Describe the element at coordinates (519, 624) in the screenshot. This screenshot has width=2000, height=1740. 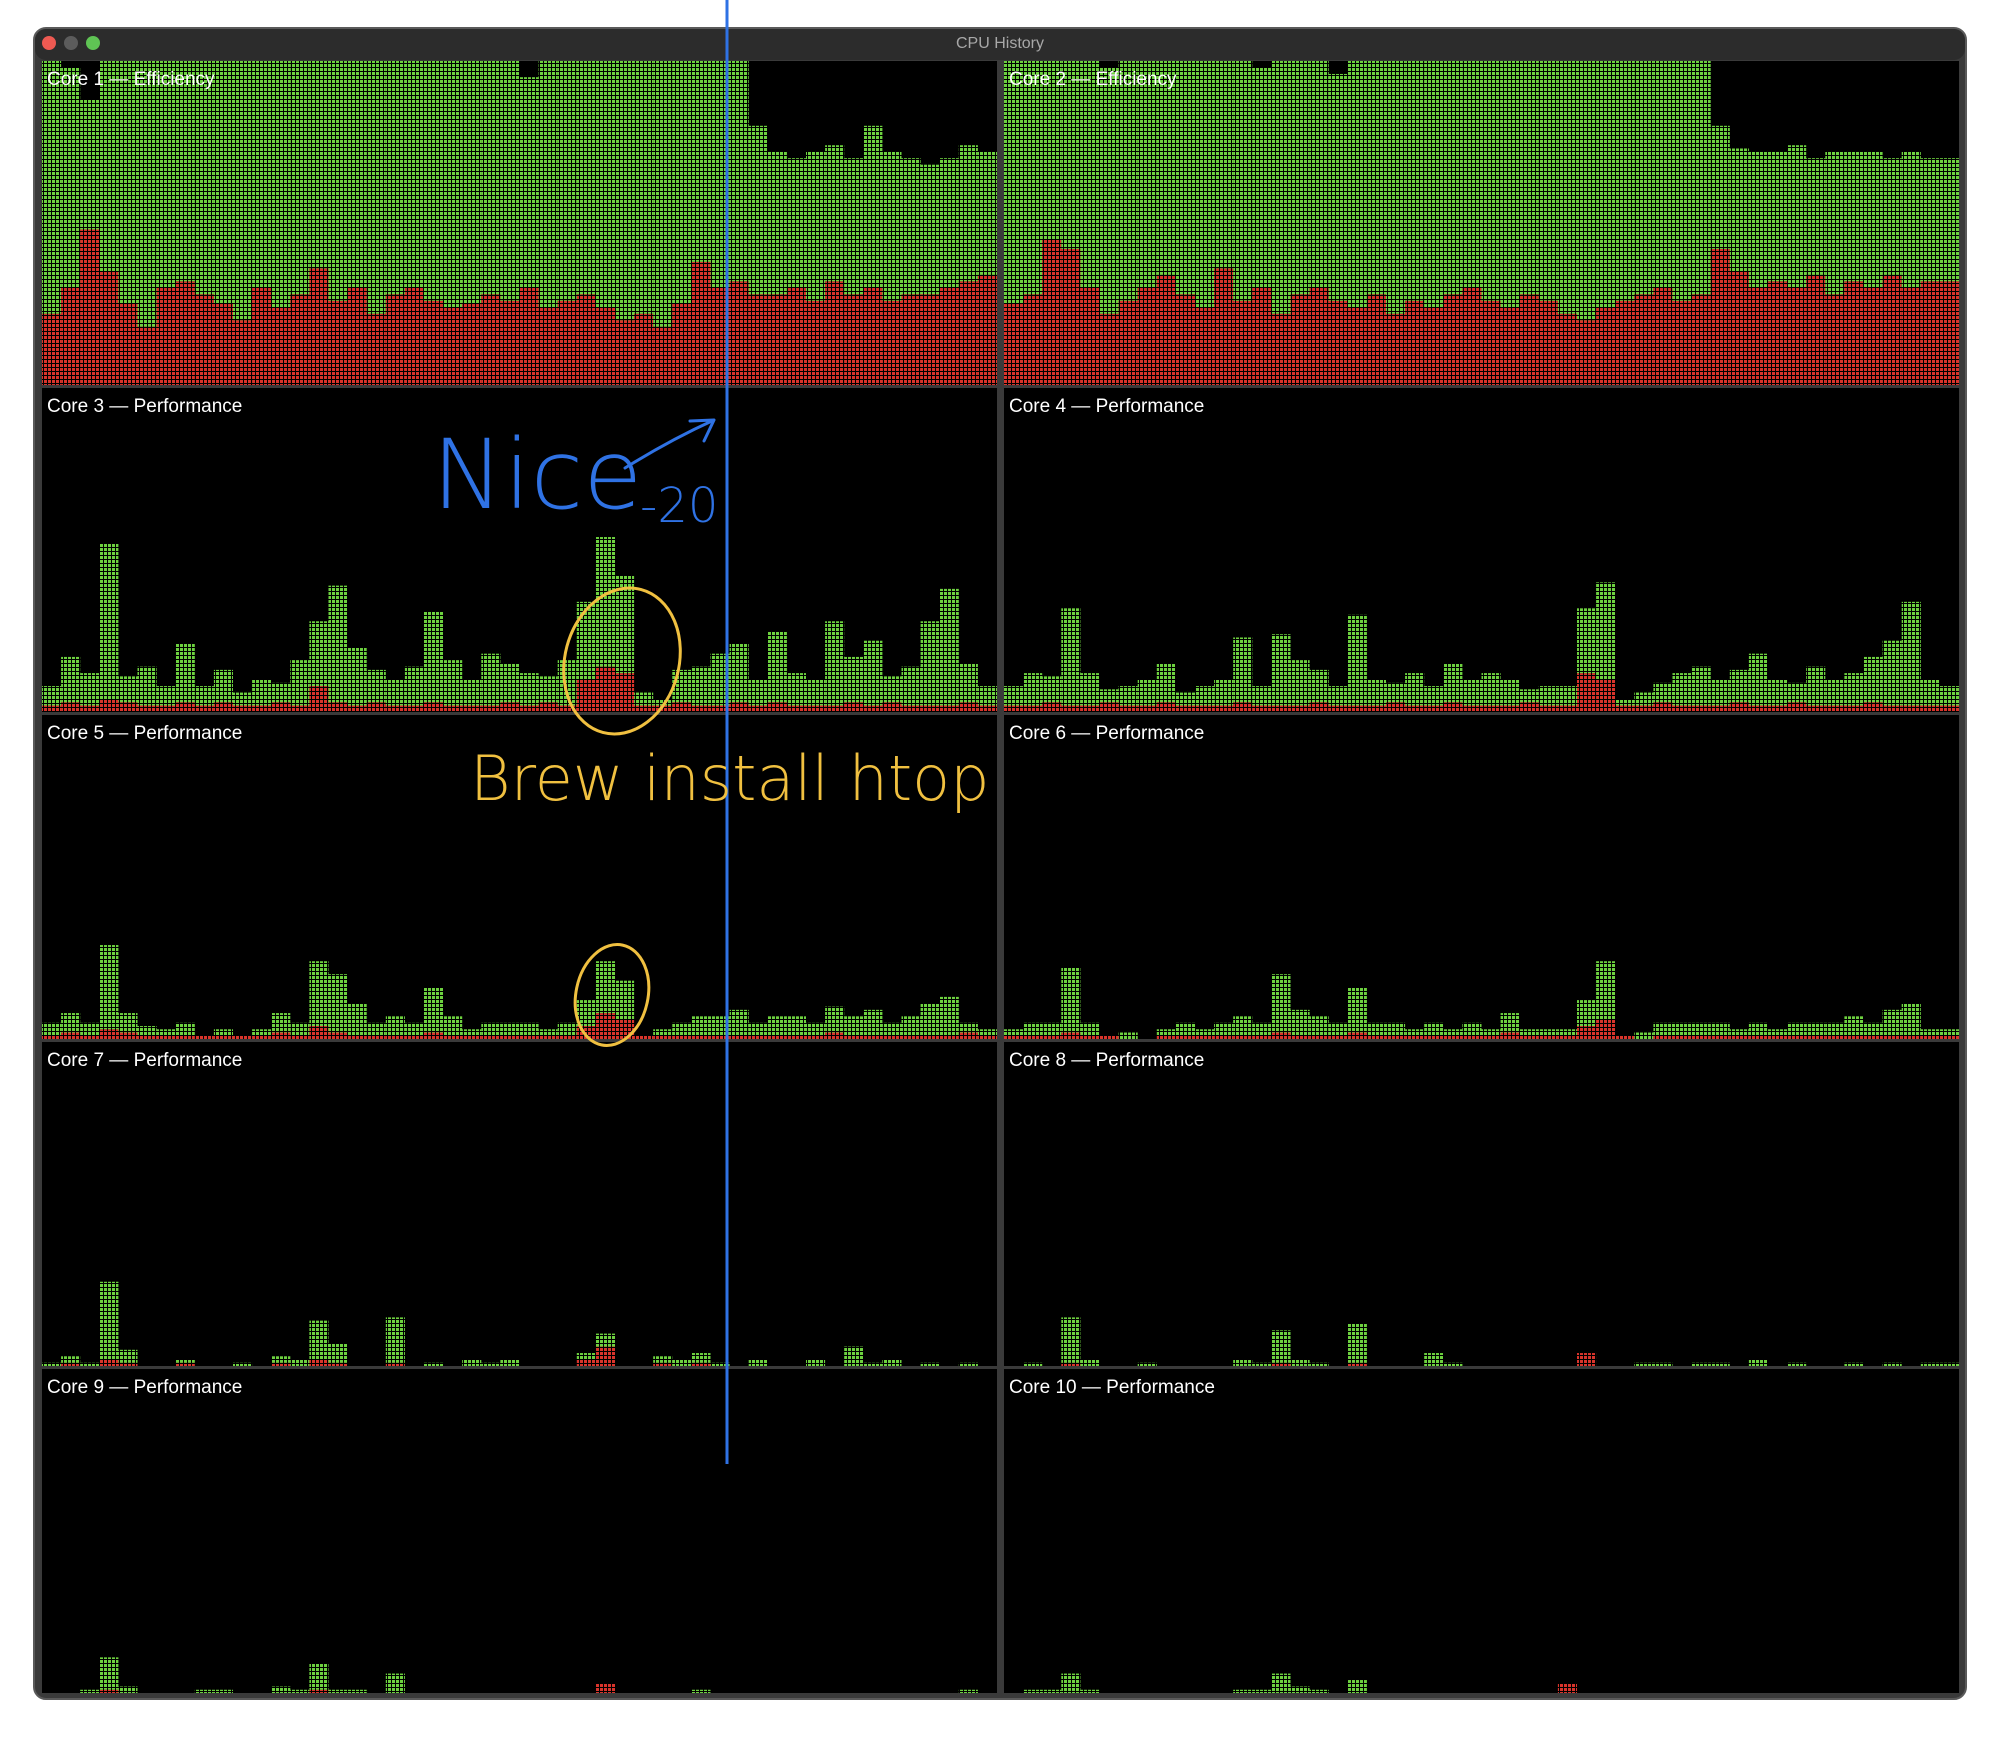
I see `usage-bars` at that location.